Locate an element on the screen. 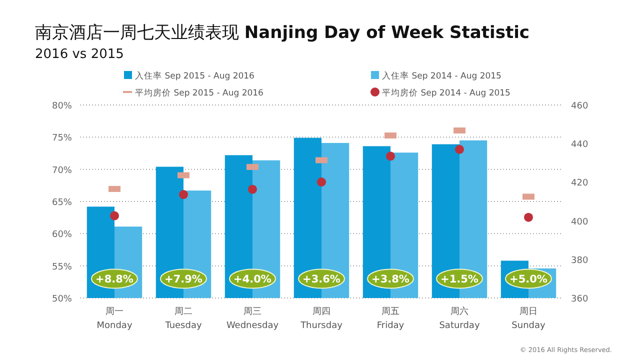 Image resolution: width=640 pixels, height=360 pixels. y-tick-label: 70% is located at coordinates (62, 171).